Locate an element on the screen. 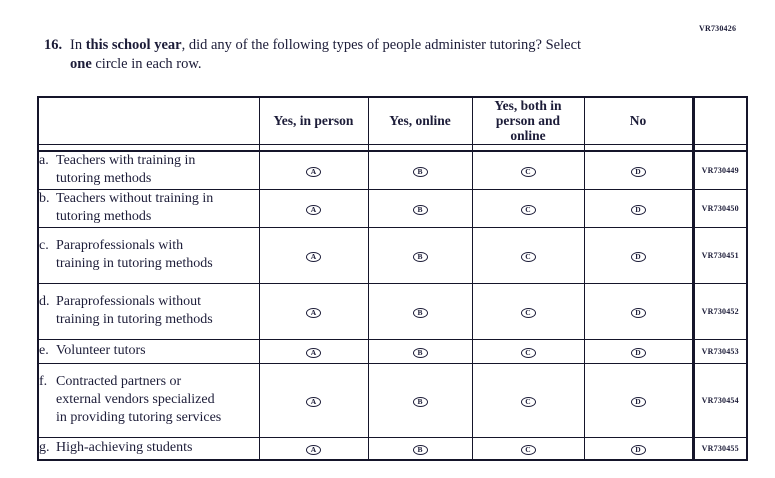  row-code-cell: VR730449 is located at coordinates (719, 170).